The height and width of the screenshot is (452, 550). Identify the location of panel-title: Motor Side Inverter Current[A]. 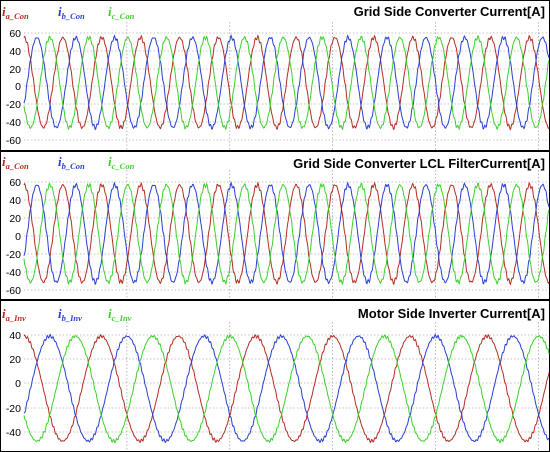
(451, 313).